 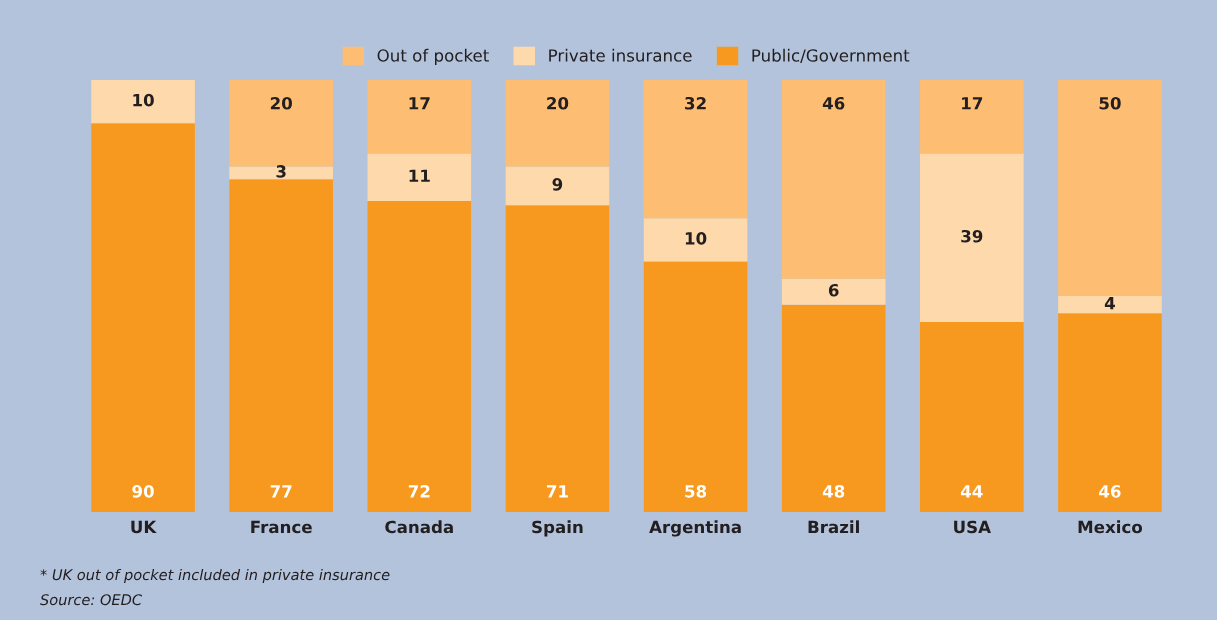 What do you see at coordinates (419, 527) in the screenshot?
I see `x-tick-label: Canada` at bounding box center [419, 527].